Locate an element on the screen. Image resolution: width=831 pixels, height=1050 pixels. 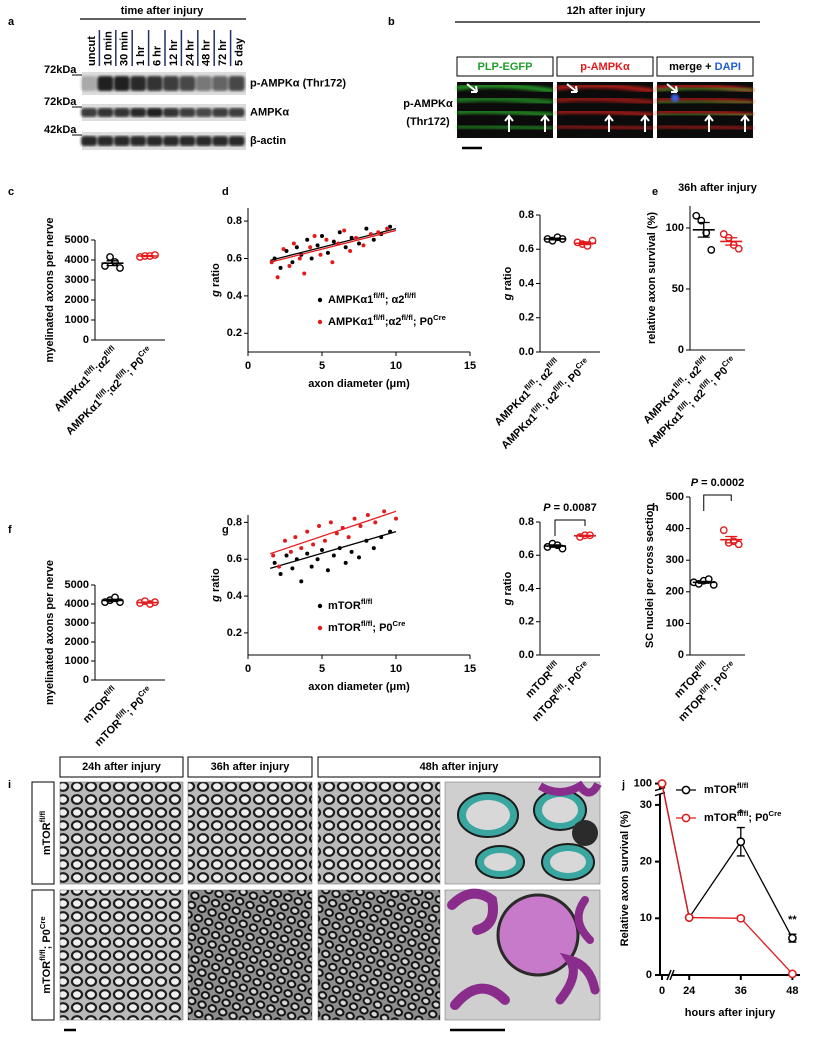
axon is located at coordinates (488, 815).